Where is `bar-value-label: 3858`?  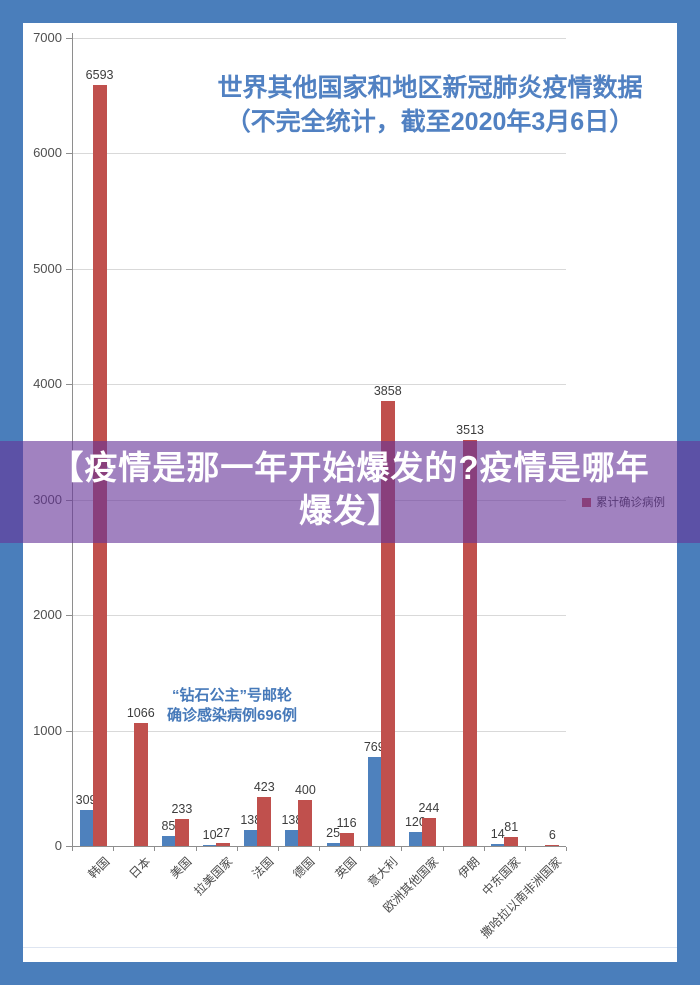 bar-value-label: 3858 is located at coordinates (387, 390).